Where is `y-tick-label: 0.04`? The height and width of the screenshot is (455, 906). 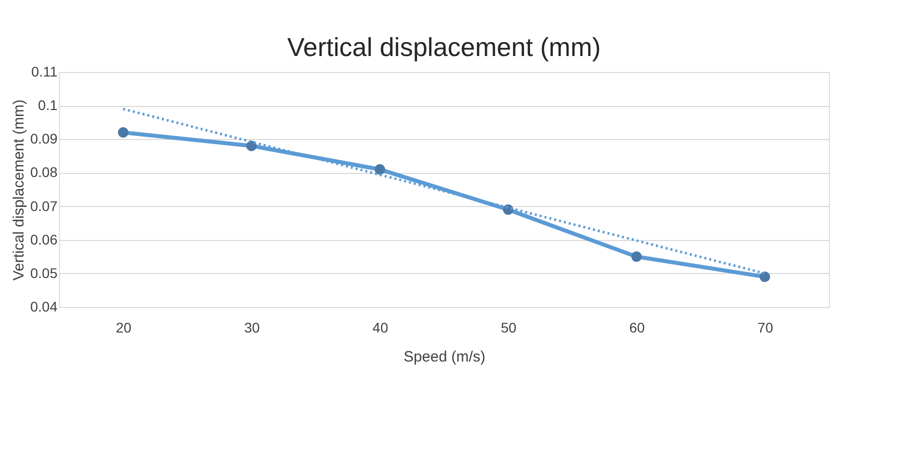 y-tick-label: 0.04 is located at coordinates (44, 306).